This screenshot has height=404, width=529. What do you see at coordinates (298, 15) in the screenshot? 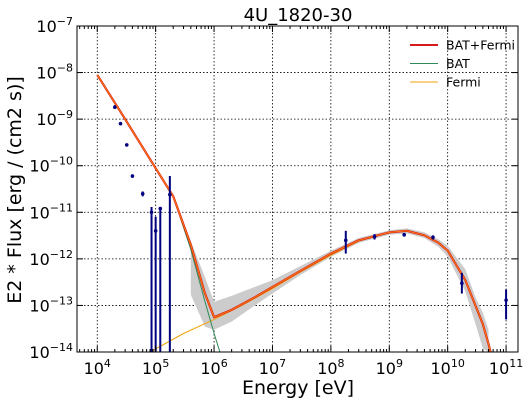
I see `chart-title: 4U_1820-30` at bounding box center [298, 15].